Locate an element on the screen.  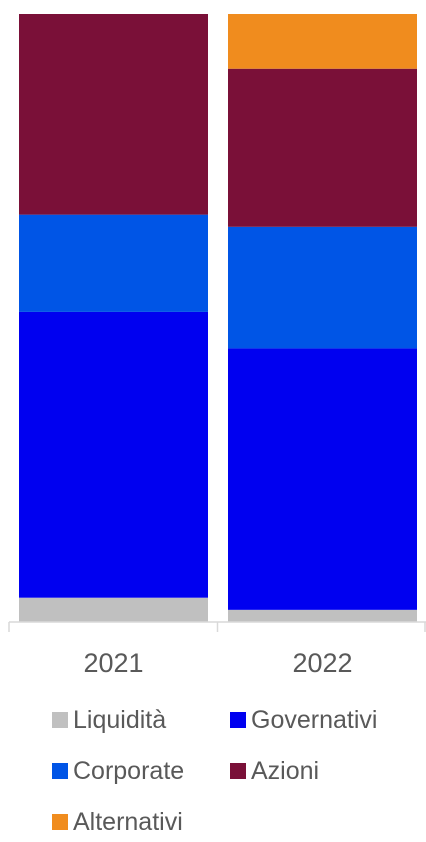
legend-item-governativi: Governativi is located at coordinates (303, 720).